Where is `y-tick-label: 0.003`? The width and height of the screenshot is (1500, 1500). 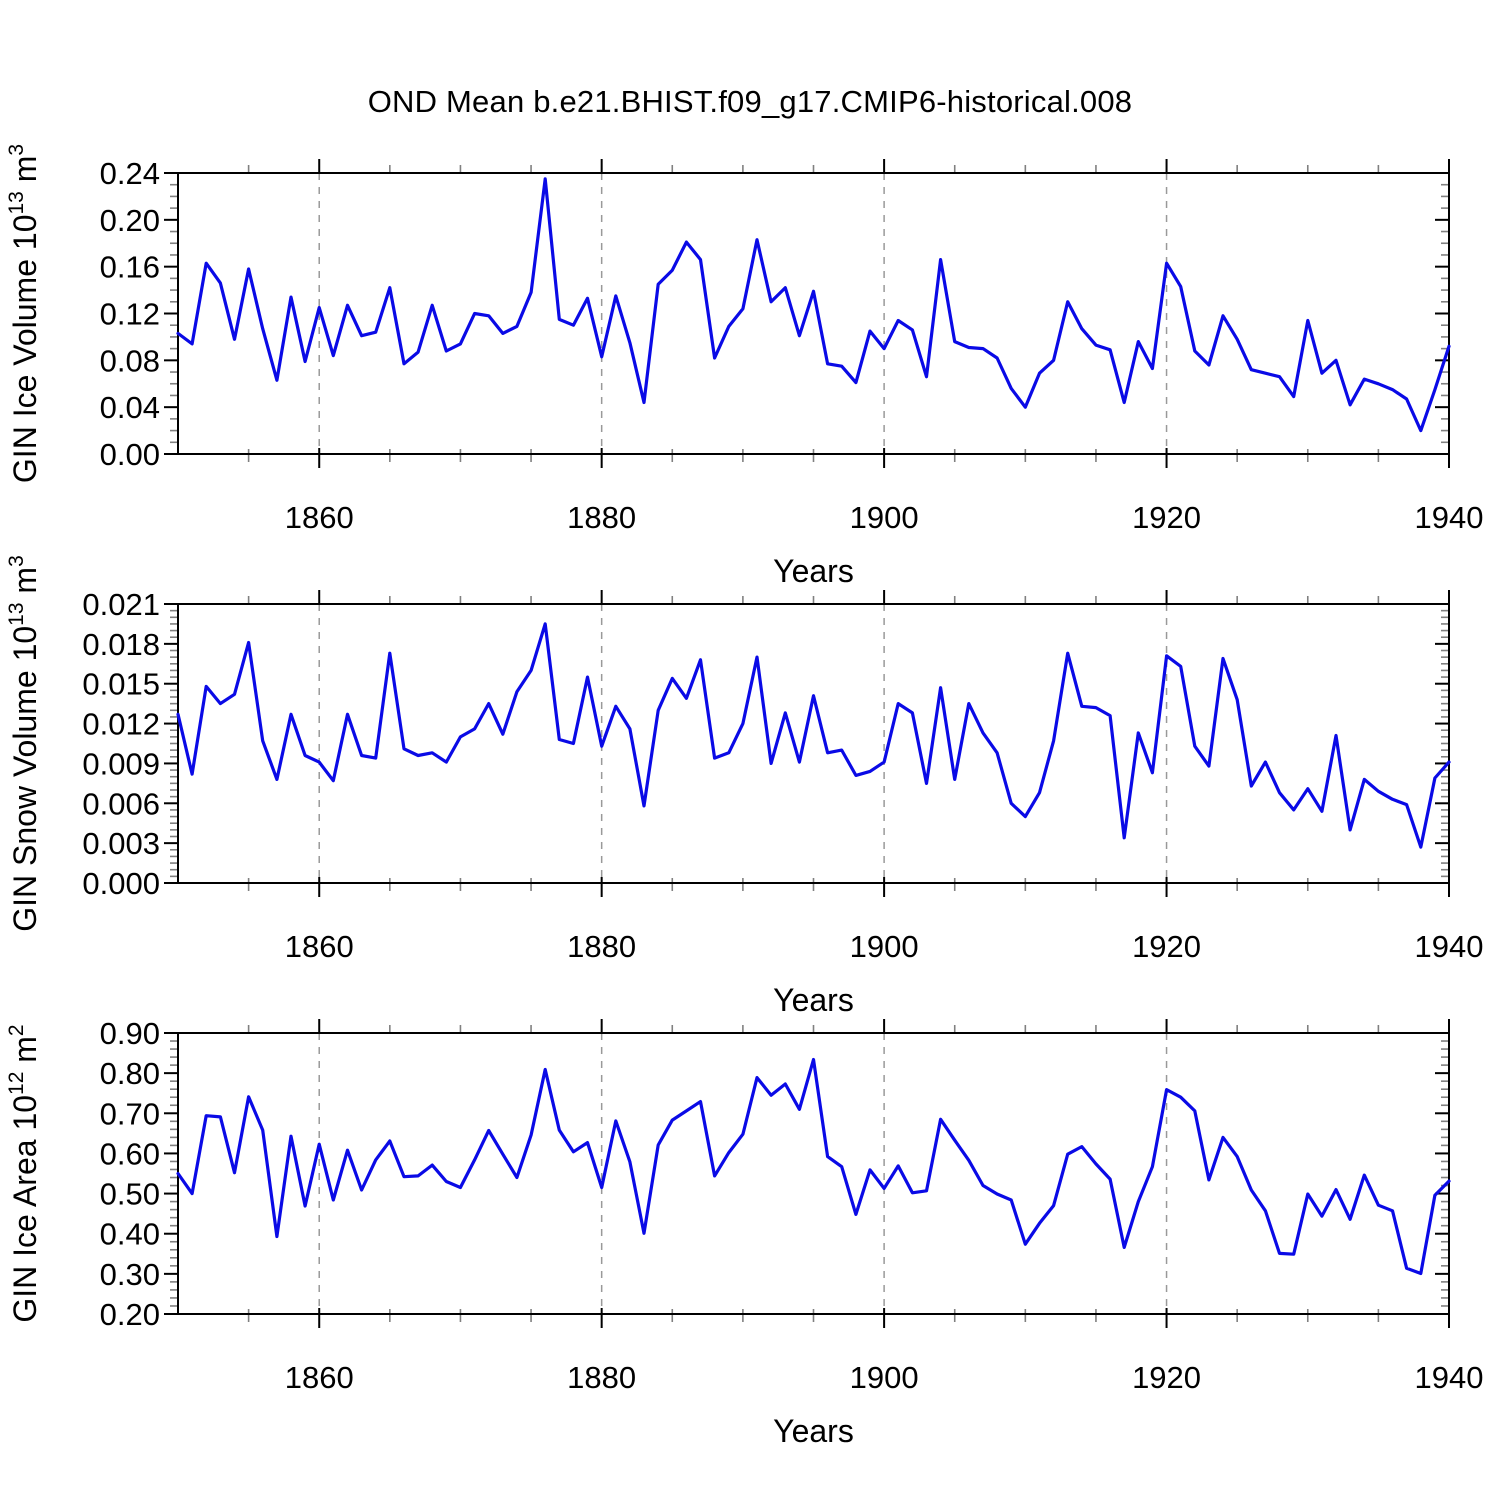 y-tick-label: 0.003 is located at coordinates (121, 843).